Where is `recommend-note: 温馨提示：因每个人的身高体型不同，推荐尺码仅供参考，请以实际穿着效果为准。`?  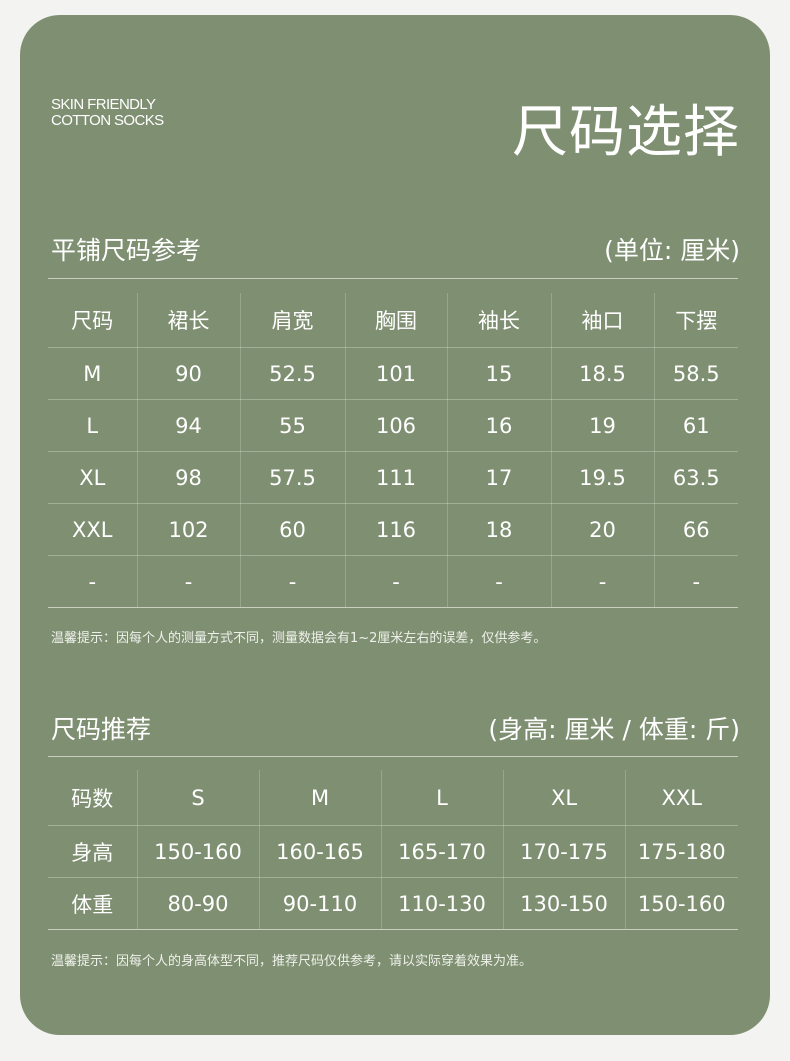 recommend-note: 温馨提示：因每个人的身高体型不同，推荐尺码仅供参考，请以实际穿着效果为准。 is located at coordinates (292, 961).